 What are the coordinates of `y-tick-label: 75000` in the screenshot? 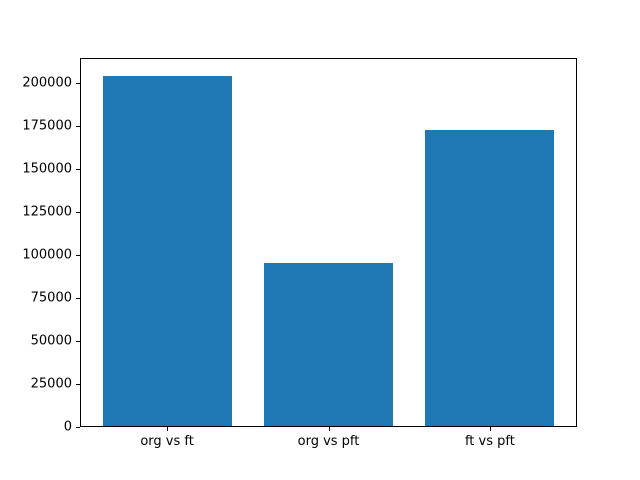 It's located at (51, 298).